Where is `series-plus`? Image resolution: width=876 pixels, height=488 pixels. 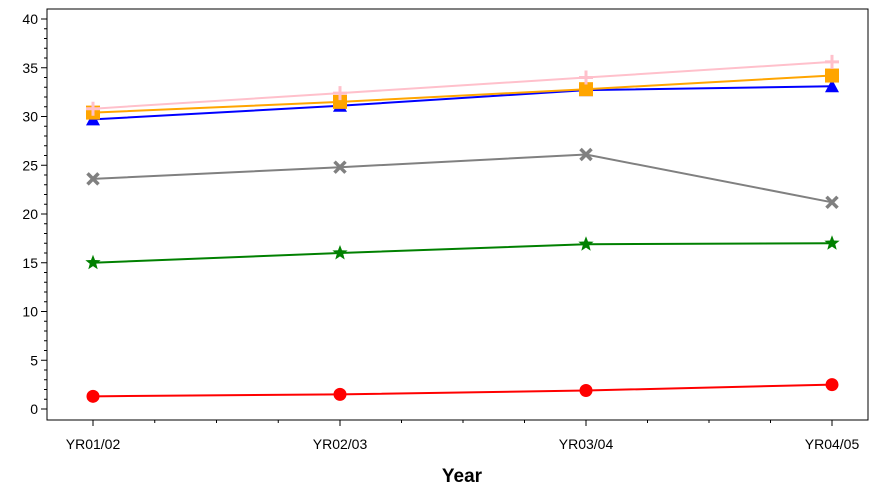 series-plus is located at coordinates (462, 85).